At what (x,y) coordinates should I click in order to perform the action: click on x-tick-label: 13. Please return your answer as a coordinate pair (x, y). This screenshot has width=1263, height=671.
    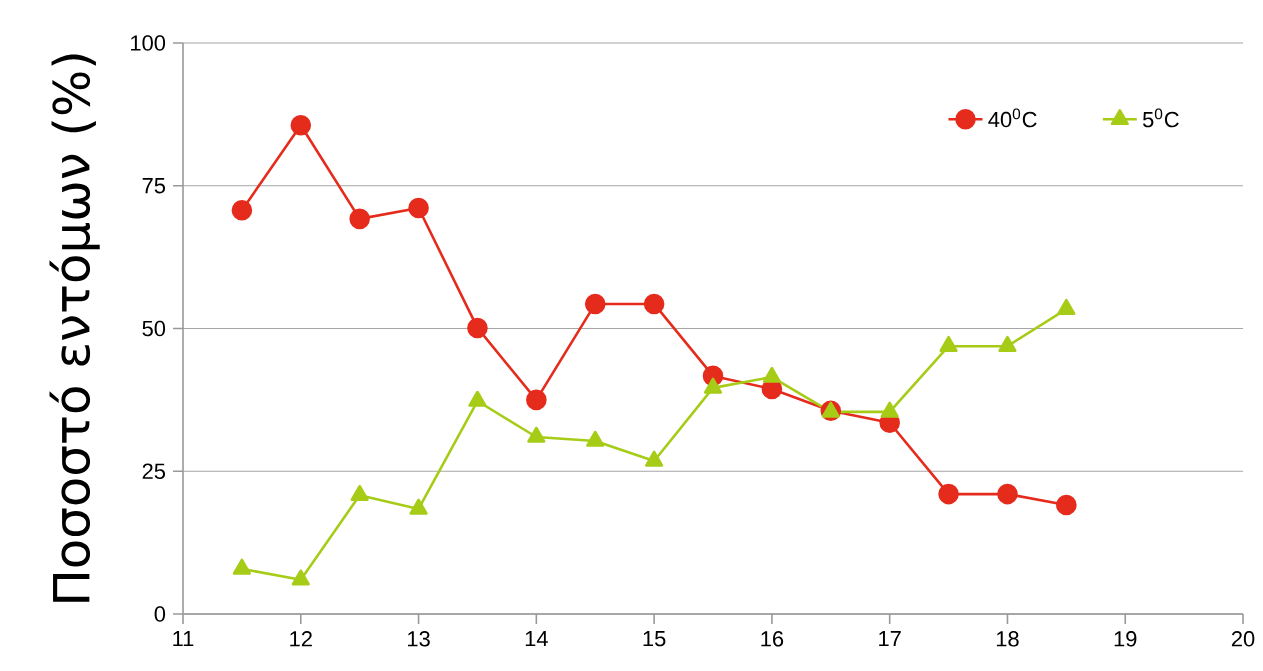
    Looking at the image, I should click on (419, 639).